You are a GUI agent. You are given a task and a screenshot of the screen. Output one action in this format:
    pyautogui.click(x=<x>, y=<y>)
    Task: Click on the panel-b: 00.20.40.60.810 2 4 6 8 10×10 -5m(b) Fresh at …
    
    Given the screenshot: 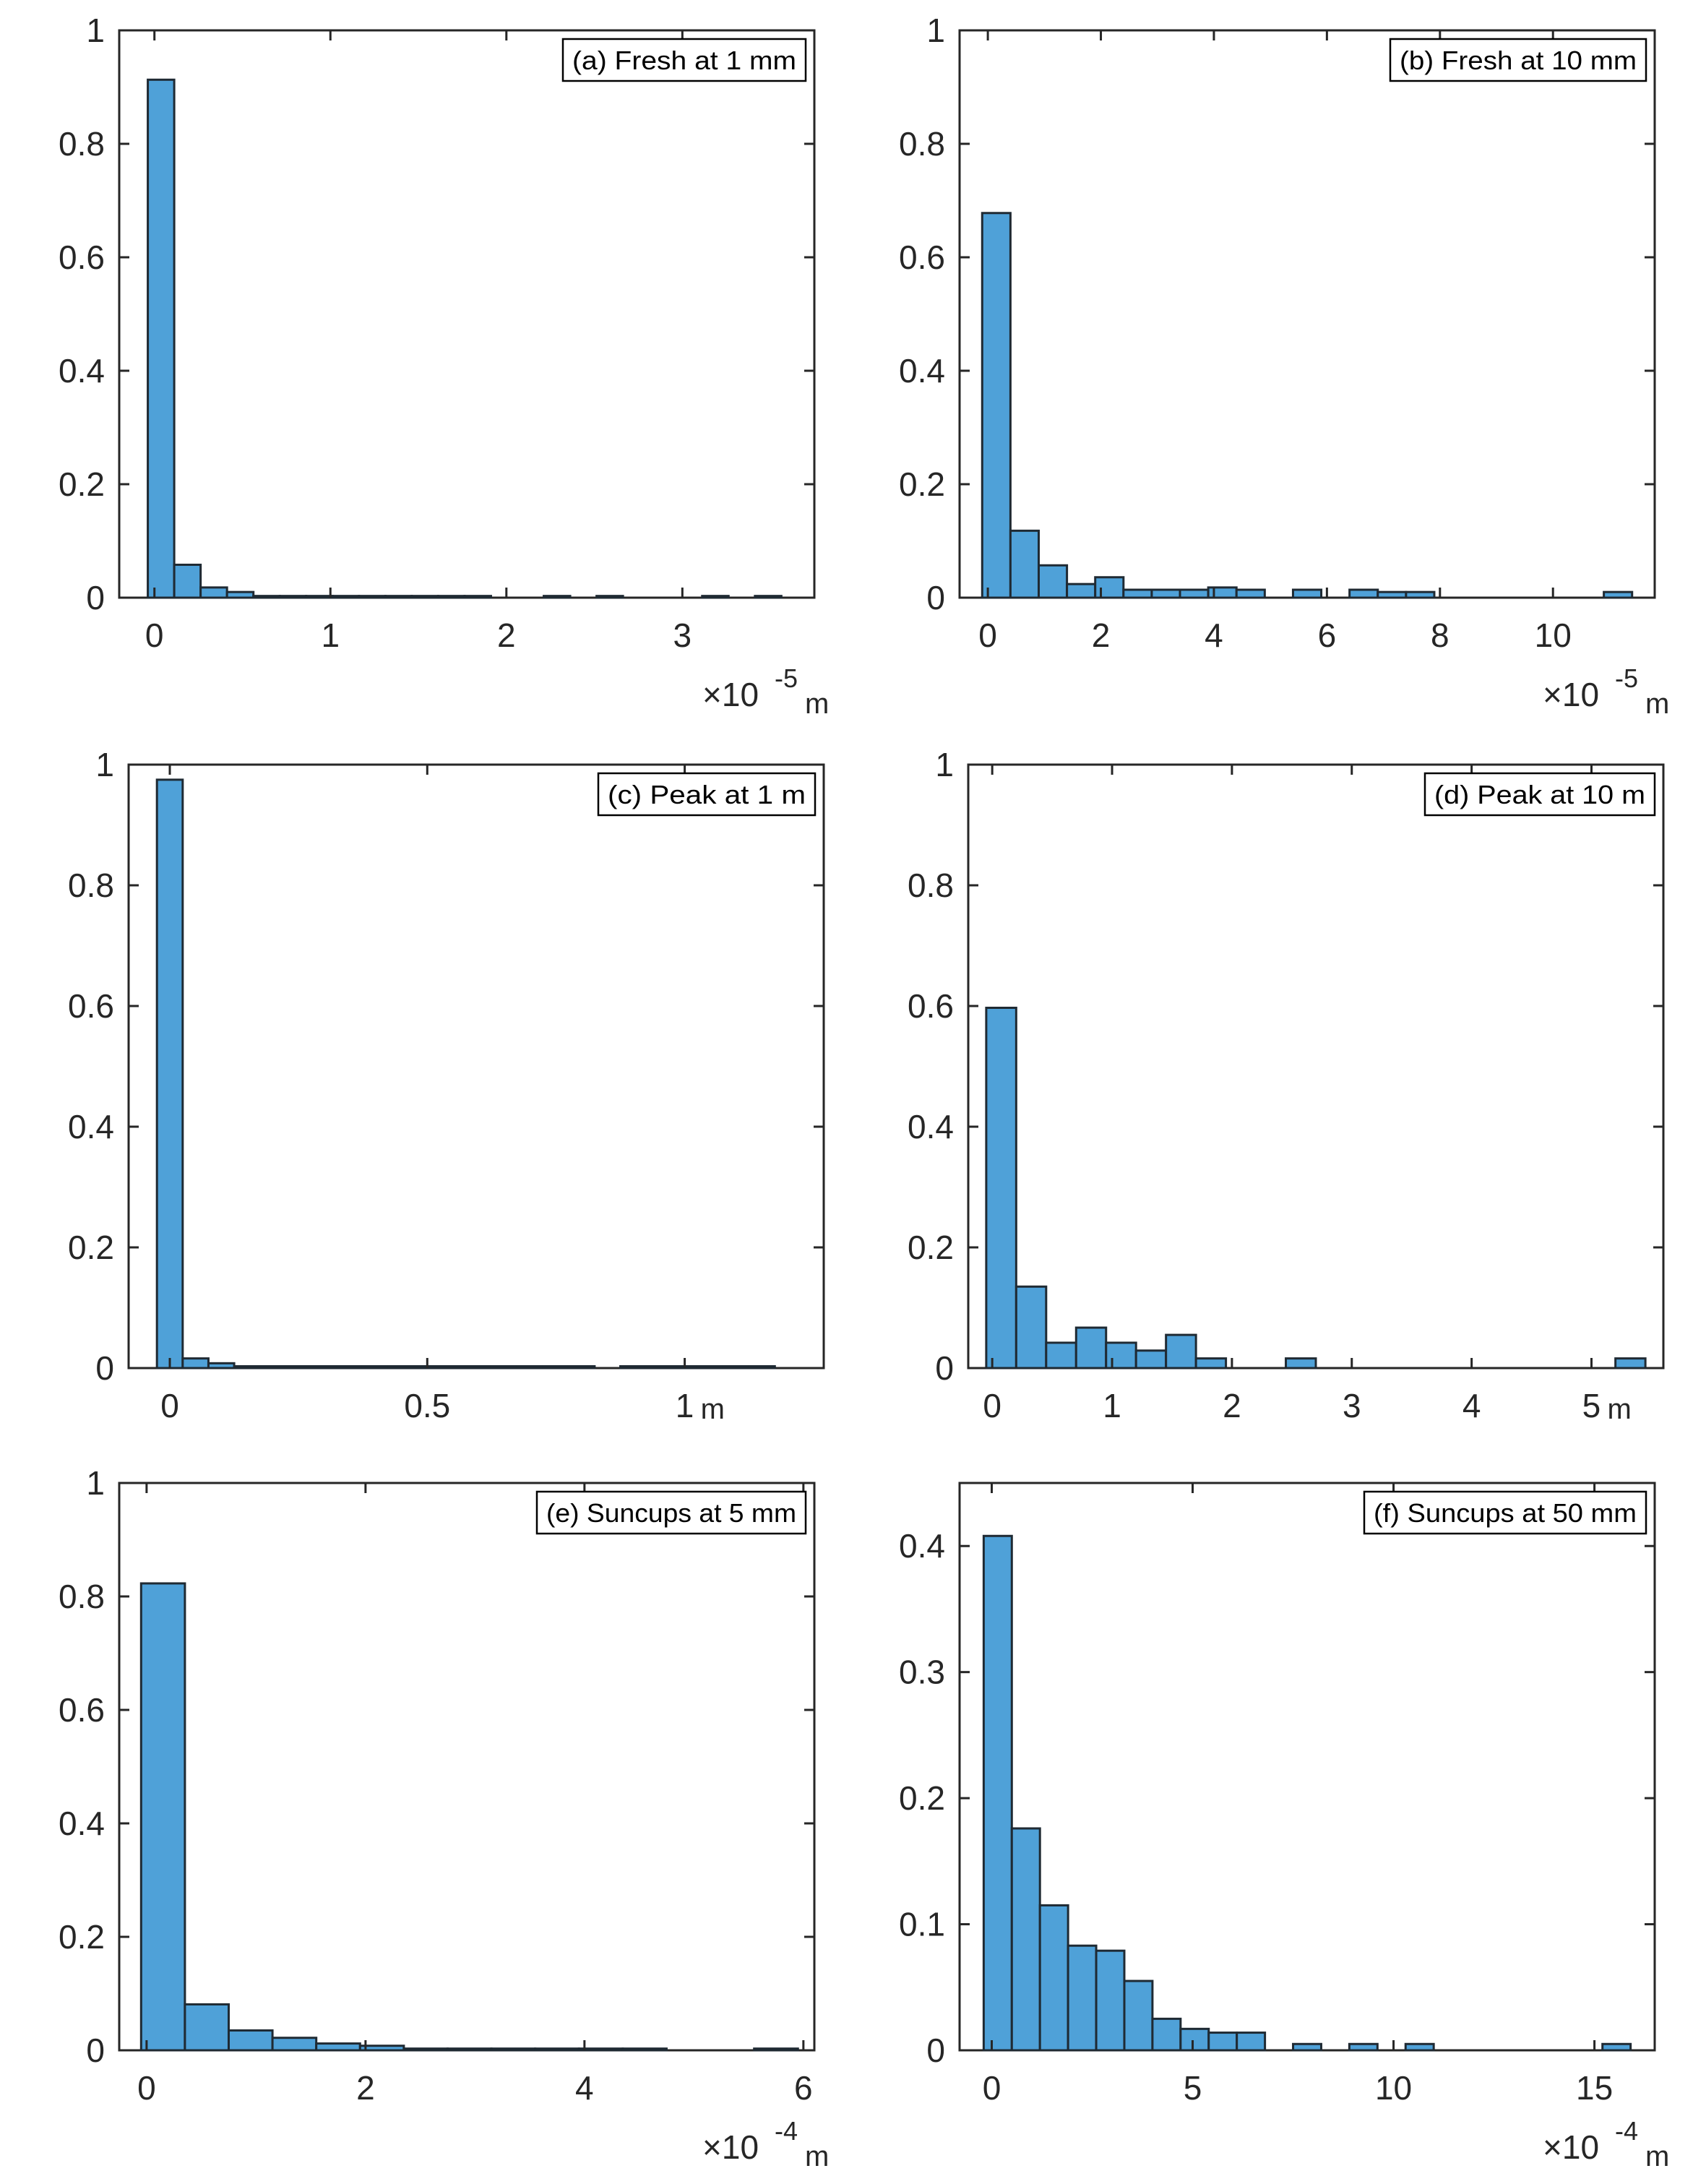 What is the action you would take?
    pyautogui.click(x=1284, y=366)
    